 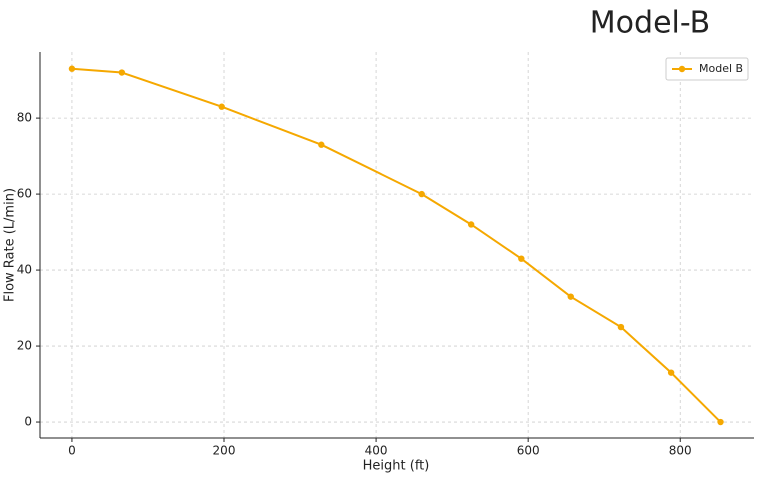 I want to click on y-tick-label: 20, so click(x=24, y=346).